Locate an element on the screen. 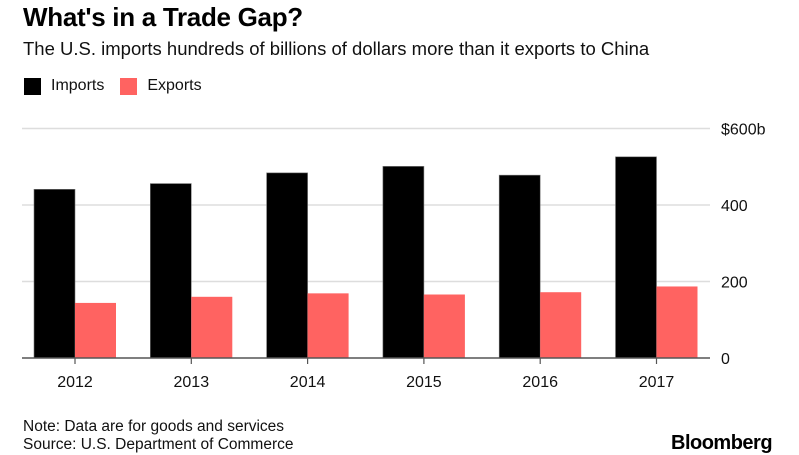 The image size is (799, 455). legend-item-imports: Imports is located at coordinates (64, 86).